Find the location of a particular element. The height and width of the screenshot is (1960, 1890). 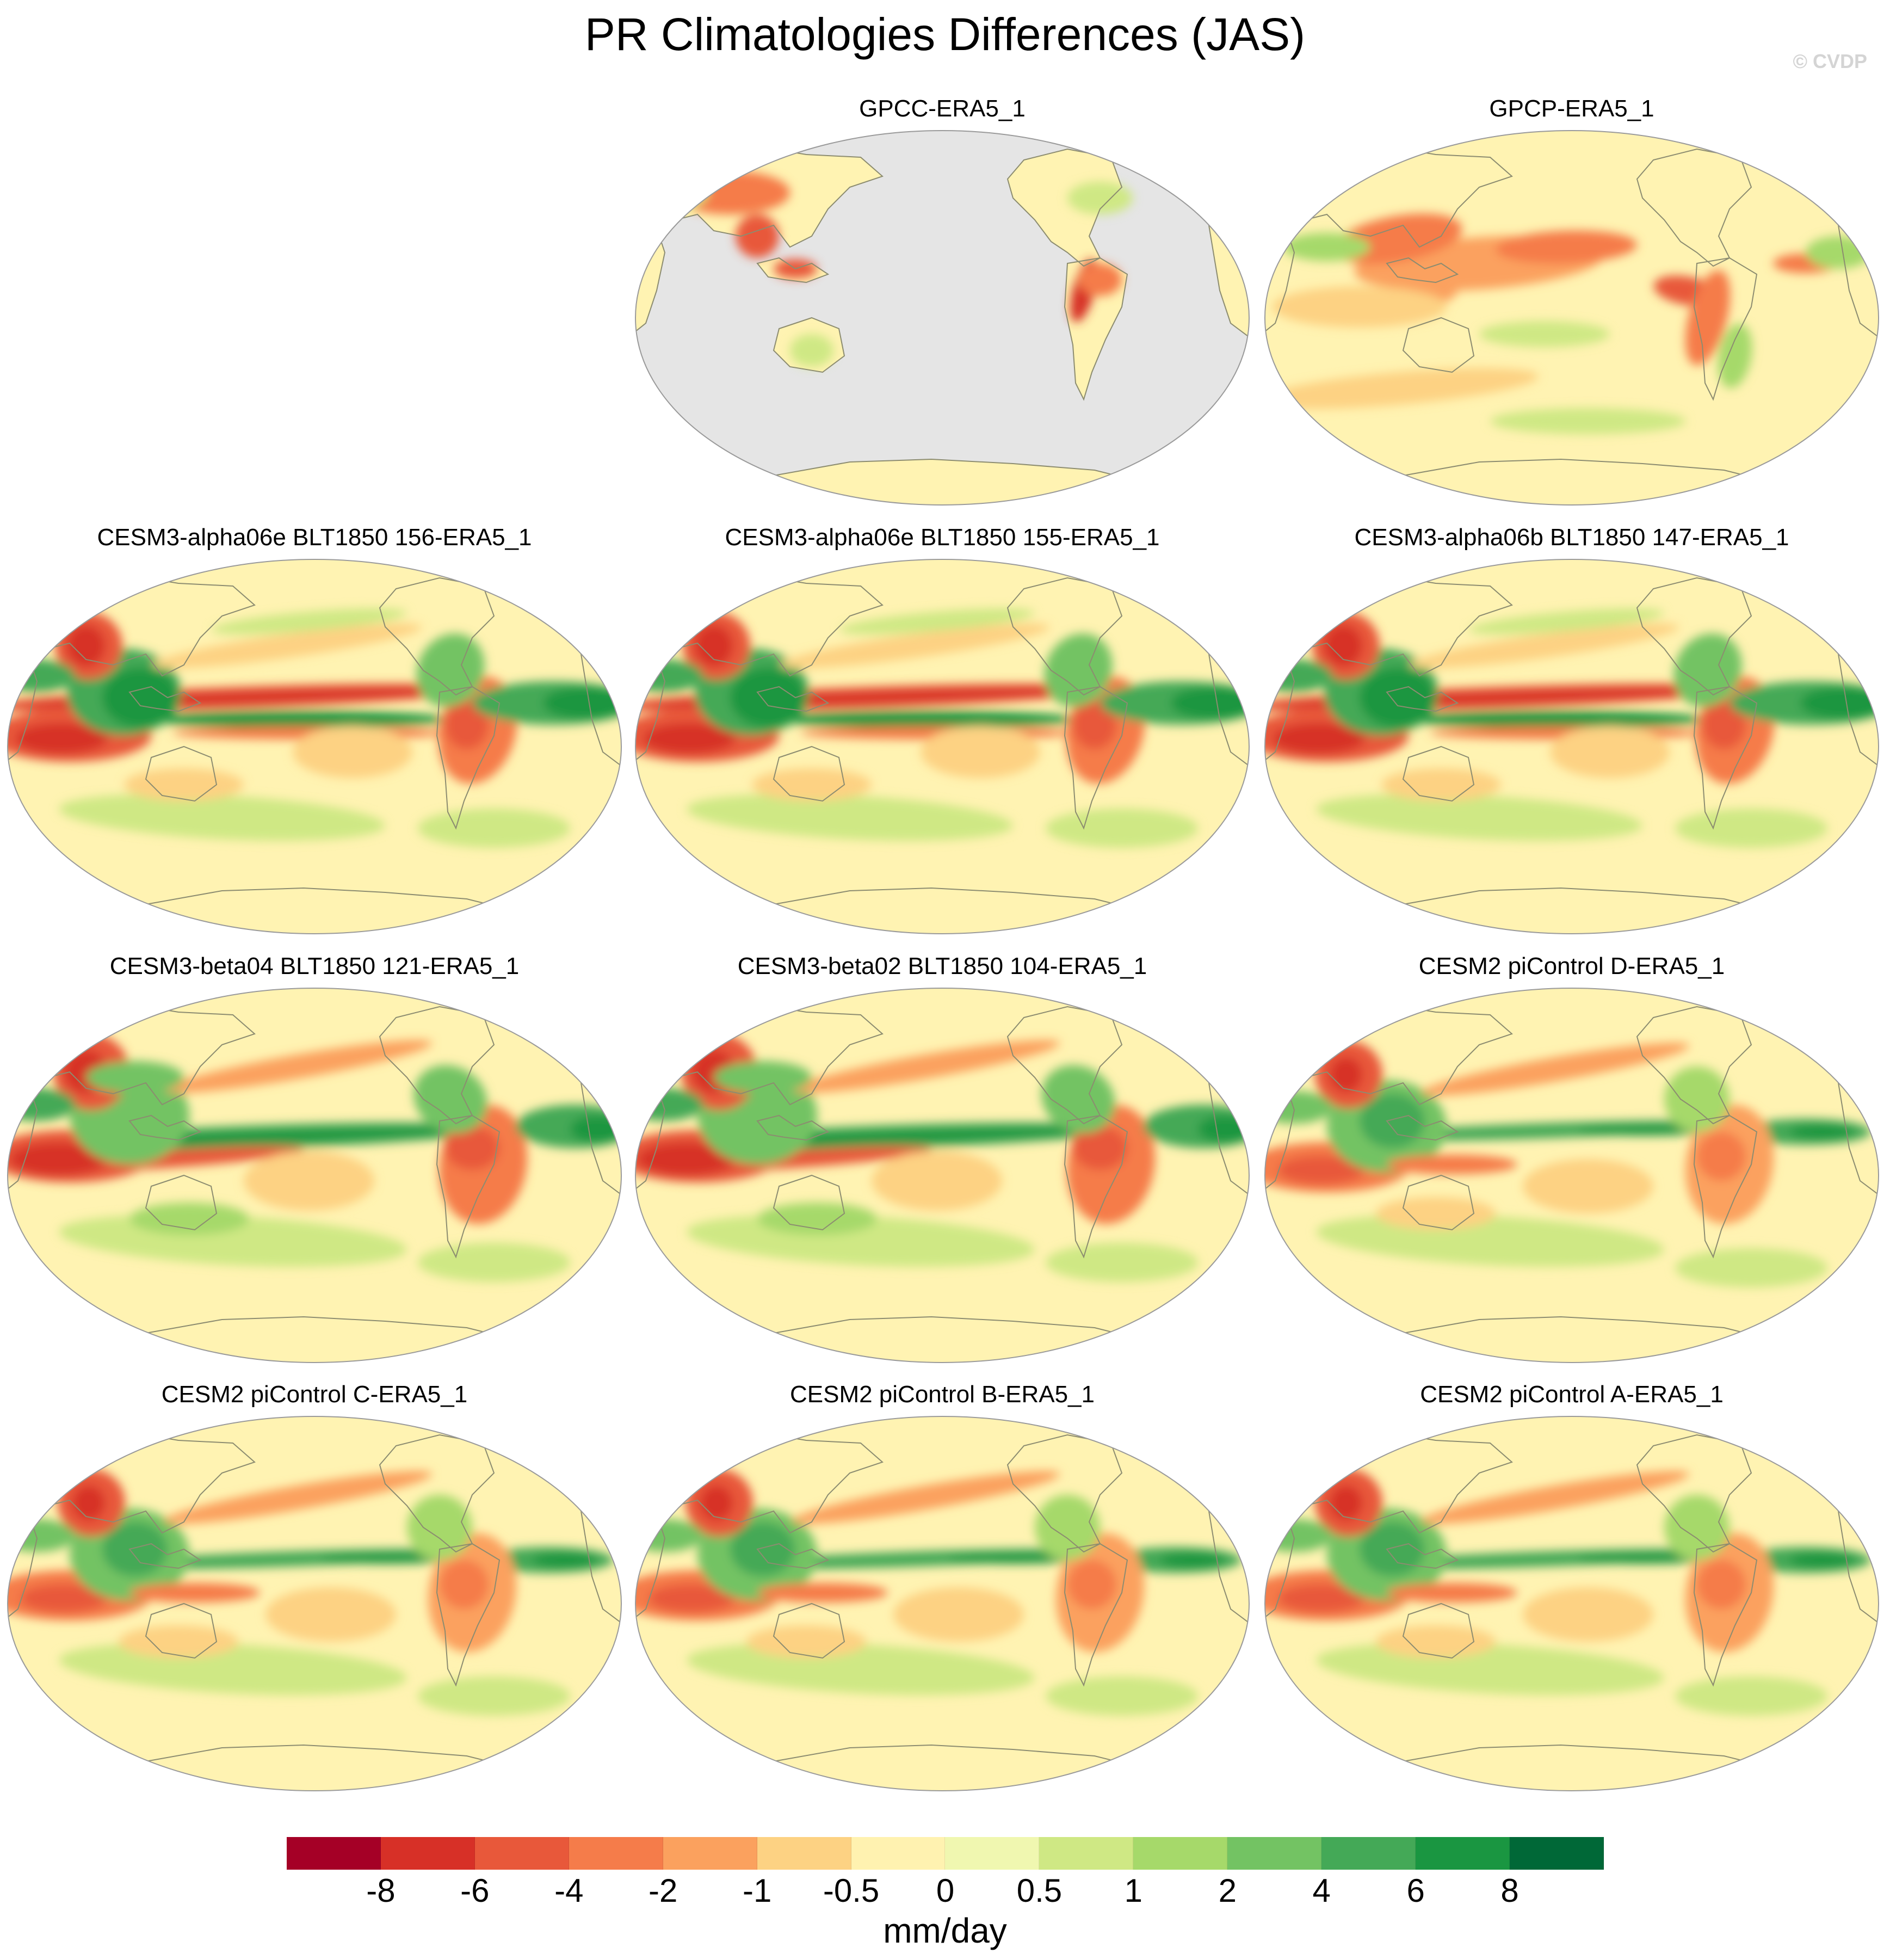

colorbar-tick-label: 8 is located at coordinates (1509, 1890).